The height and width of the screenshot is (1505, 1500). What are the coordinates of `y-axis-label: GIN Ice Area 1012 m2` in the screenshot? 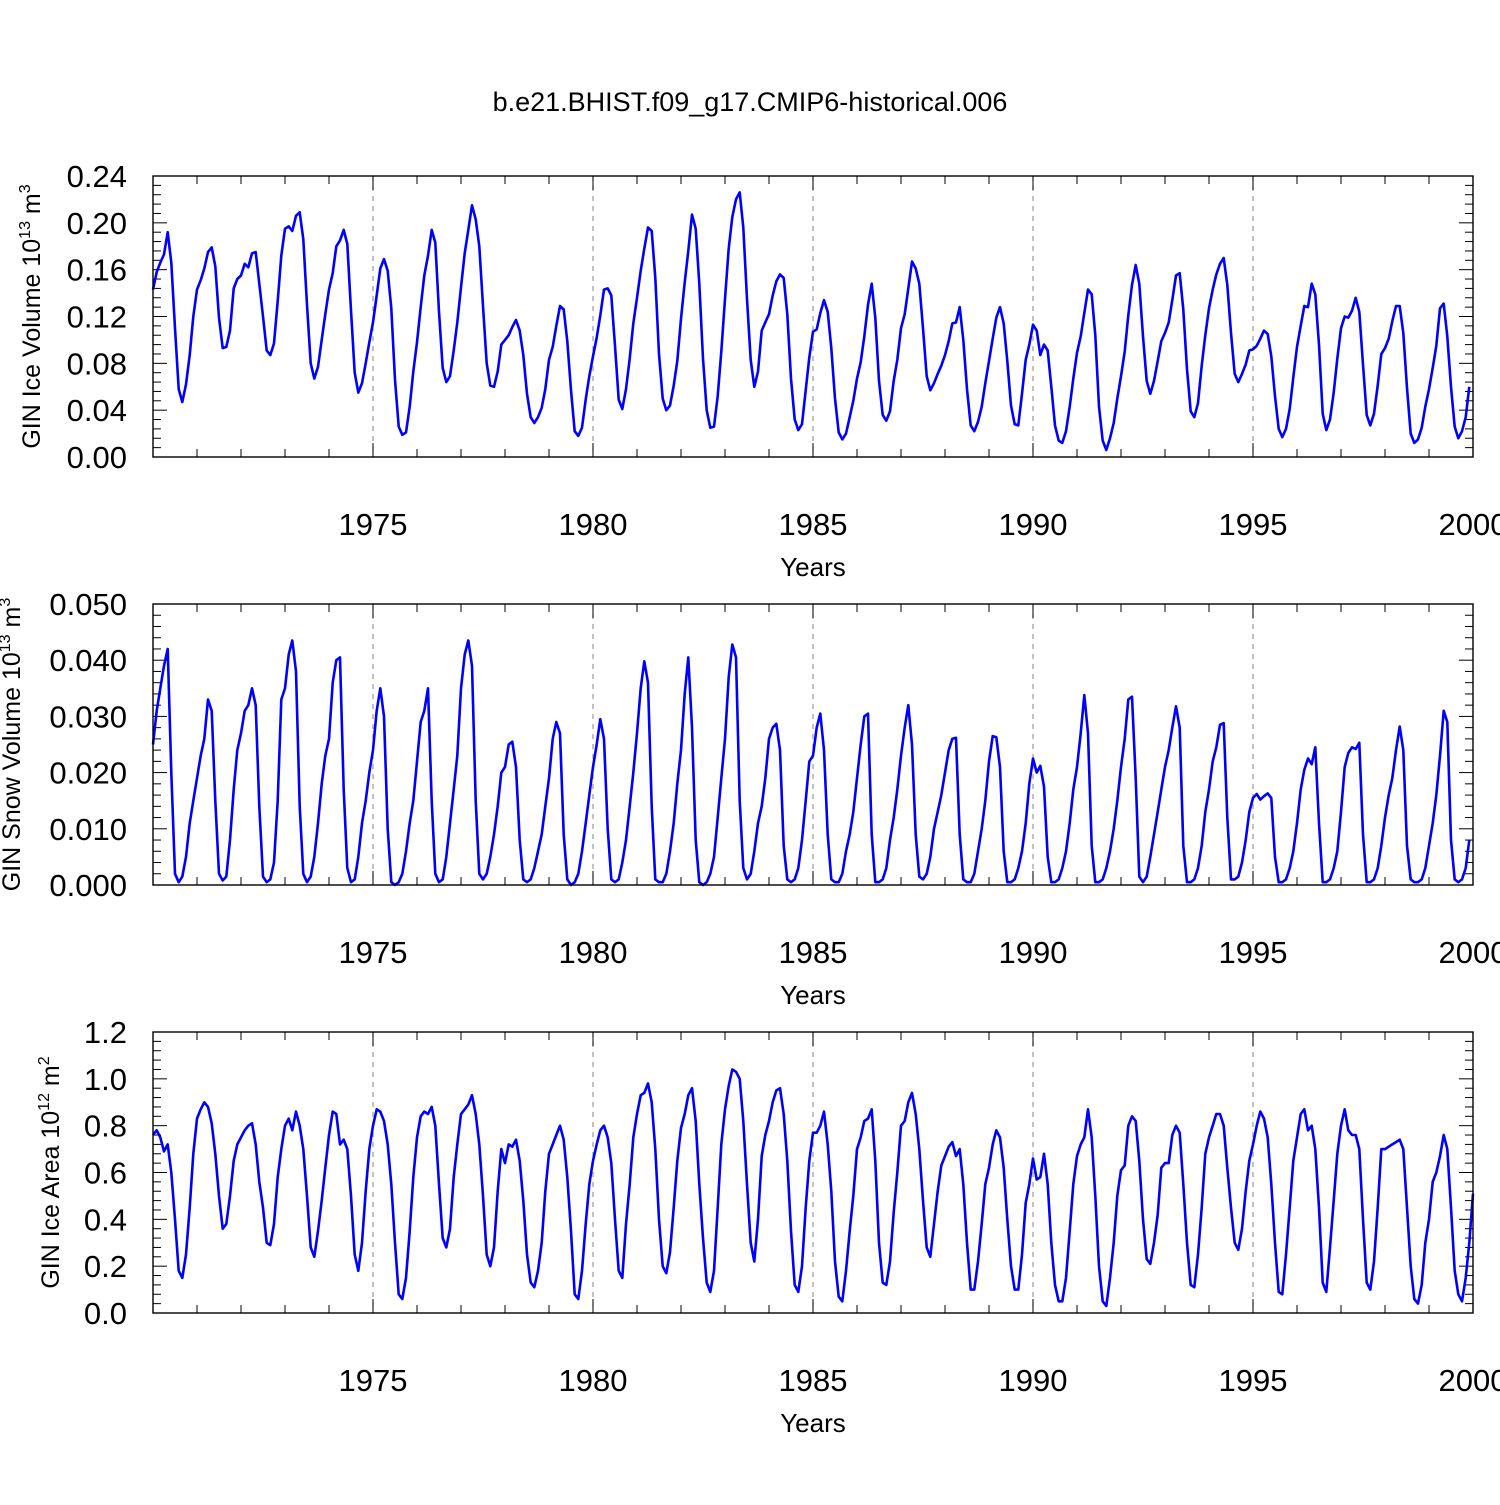 It's located at (50, 1172).